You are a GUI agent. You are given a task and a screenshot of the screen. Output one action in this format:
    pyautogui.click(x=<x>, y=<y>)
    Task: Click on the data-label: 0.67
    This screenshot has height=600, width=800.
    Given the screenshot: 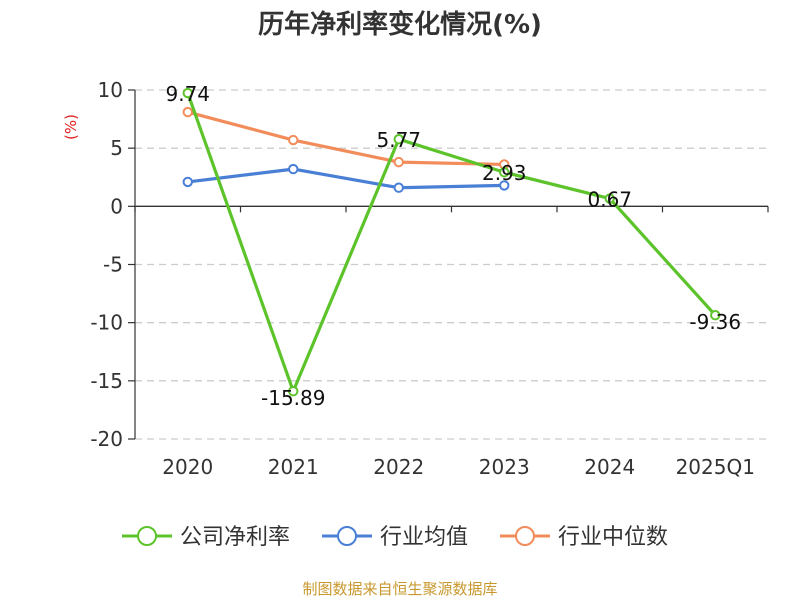 What is the action you would take?
    pyautogui.click(x=609, y=200)
    